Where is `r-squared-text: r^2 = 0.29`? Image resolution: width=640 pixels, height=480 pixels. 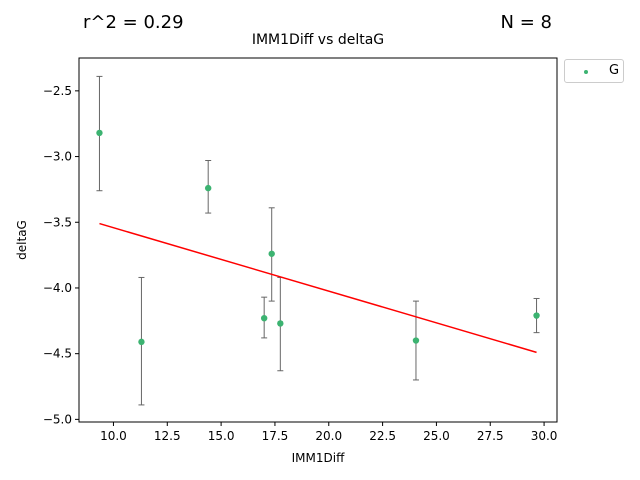
r-squared-text: r^2 = 0.29 is located at coordinates (133, 22).